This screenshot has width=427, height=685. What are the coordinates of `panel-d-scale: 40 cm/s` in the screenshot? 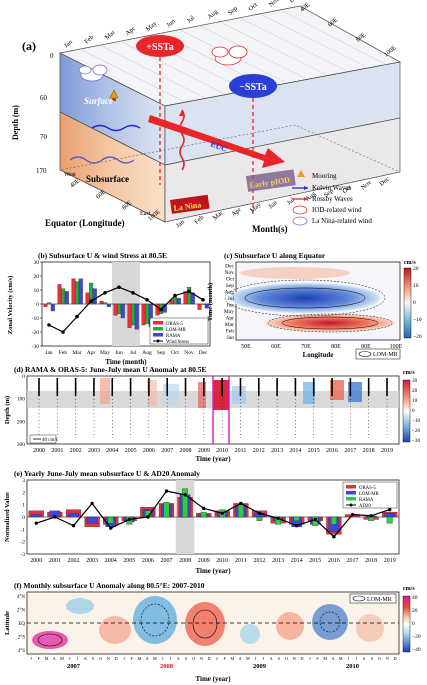 It's located at (50, 440).